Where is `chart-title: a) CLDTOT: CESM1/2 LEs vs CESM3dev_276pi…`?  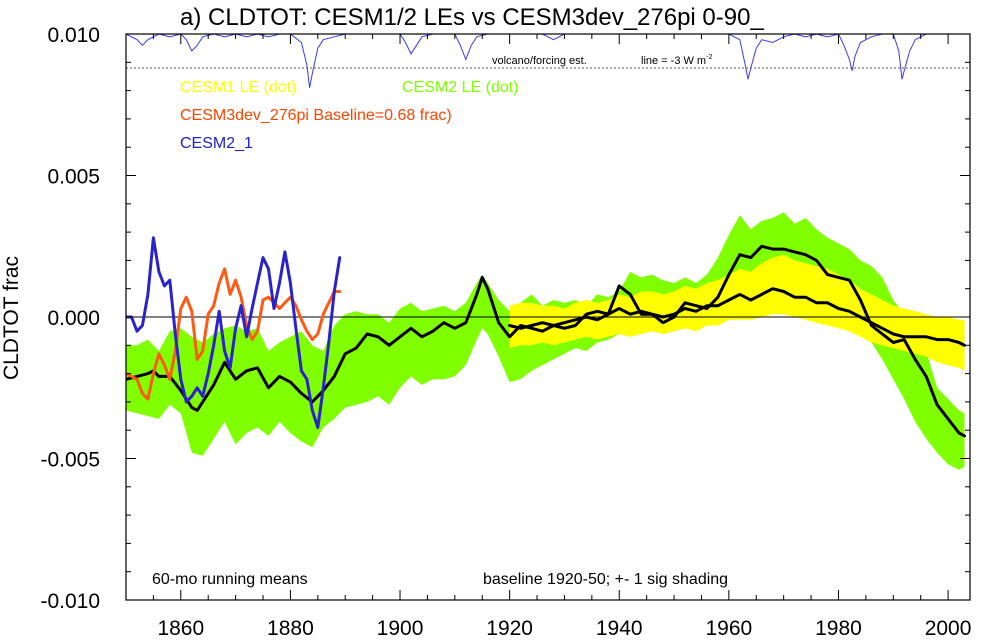
chart-title: a) CLDTOT: CESM1/2 LEs vs CESM3dev_276pi… is located at coordinates (472, 17).